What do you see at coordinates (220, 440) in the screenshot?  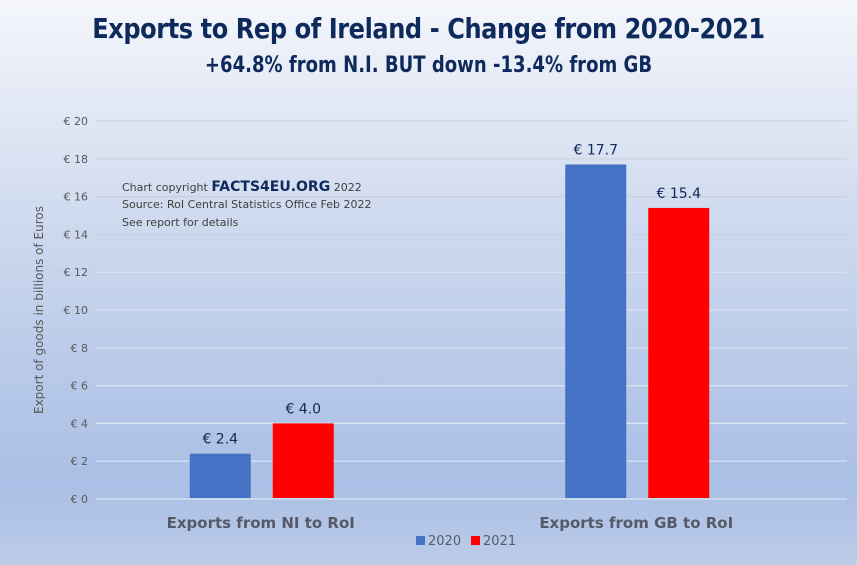 I see `data-label: € 2.4` at bounding box center [220, 440].